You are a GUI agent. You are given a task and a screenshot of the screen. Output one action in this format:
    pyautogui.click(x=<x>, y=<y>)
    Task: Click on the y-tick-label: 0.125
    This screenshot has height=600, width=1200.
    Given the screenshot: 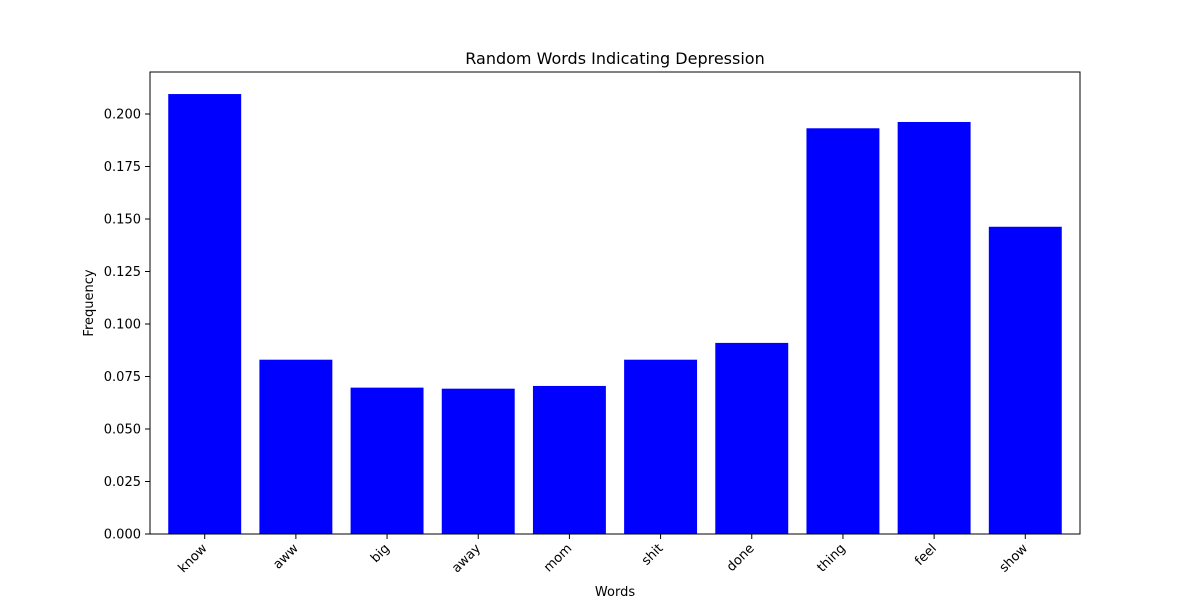 What is the action you would take?
    pyautogui.click(x=122, y=272)
    